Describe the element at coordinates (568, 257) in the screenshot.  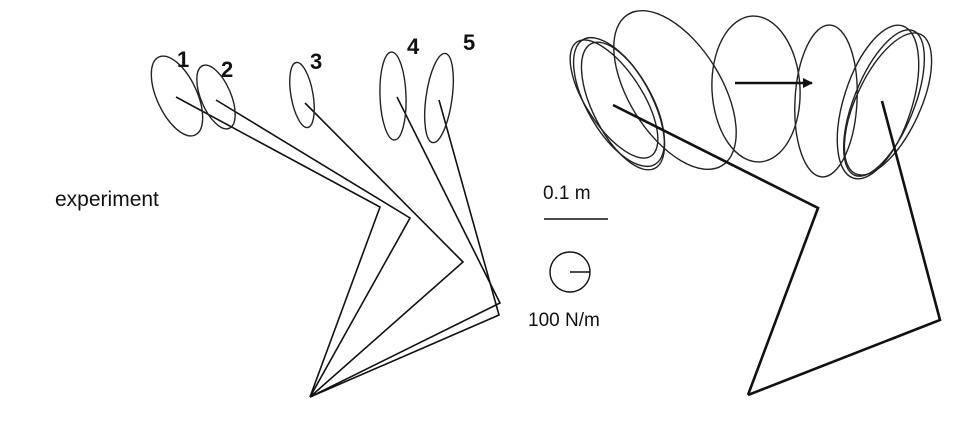
I see `scale-legend: 0.1 m 100 N/m` at that location.